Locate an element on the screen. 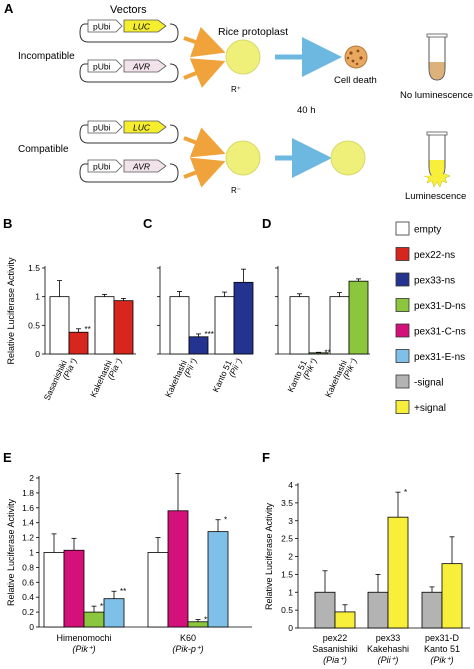  x-tick-label: pex22 is located at coordinates (335, 638).